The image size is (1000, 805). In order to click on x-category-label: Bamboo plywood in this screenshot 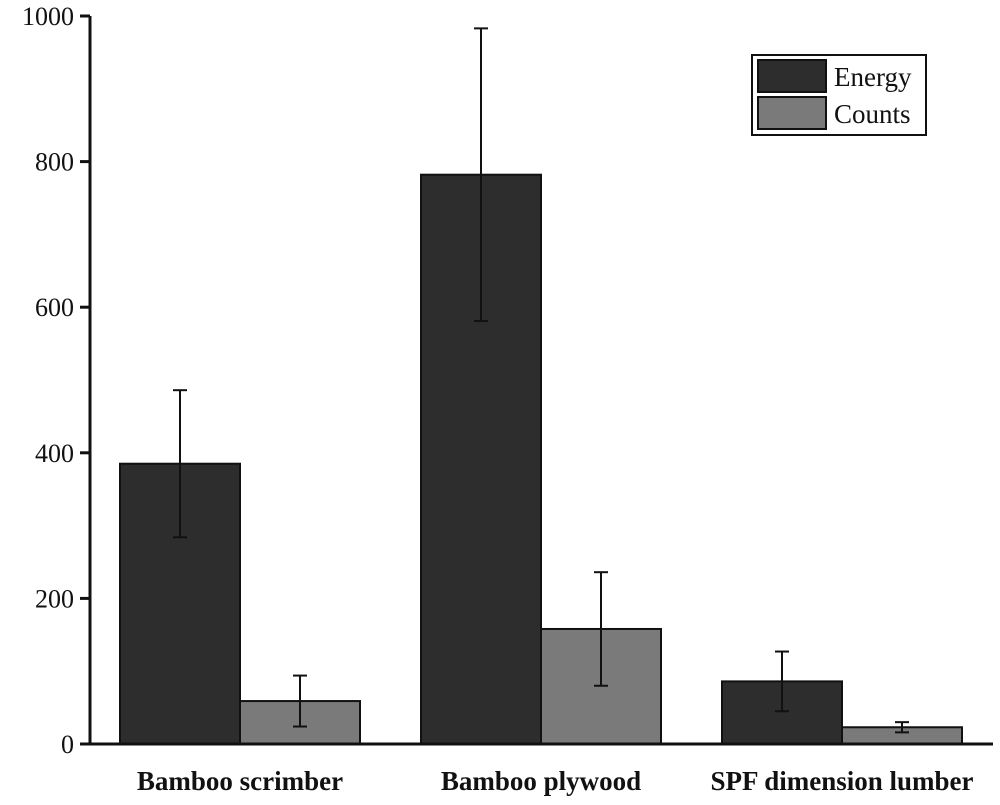, I will do `click(541, 781)`.